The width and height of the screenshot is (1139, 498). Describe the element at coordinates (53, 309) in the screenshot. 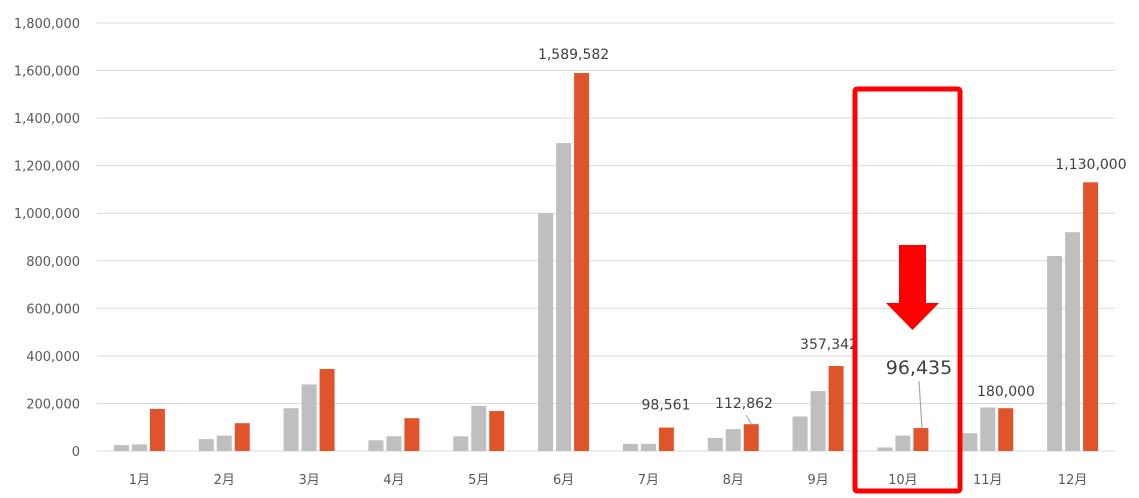

I see `y-tick-label: 600,000` at that location.